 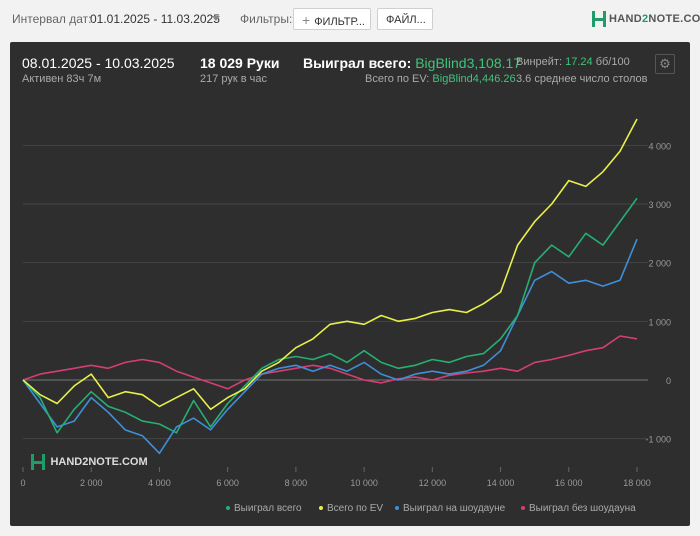 I want to click on y-tick-label: -1 000, so click(x=658, y=440).